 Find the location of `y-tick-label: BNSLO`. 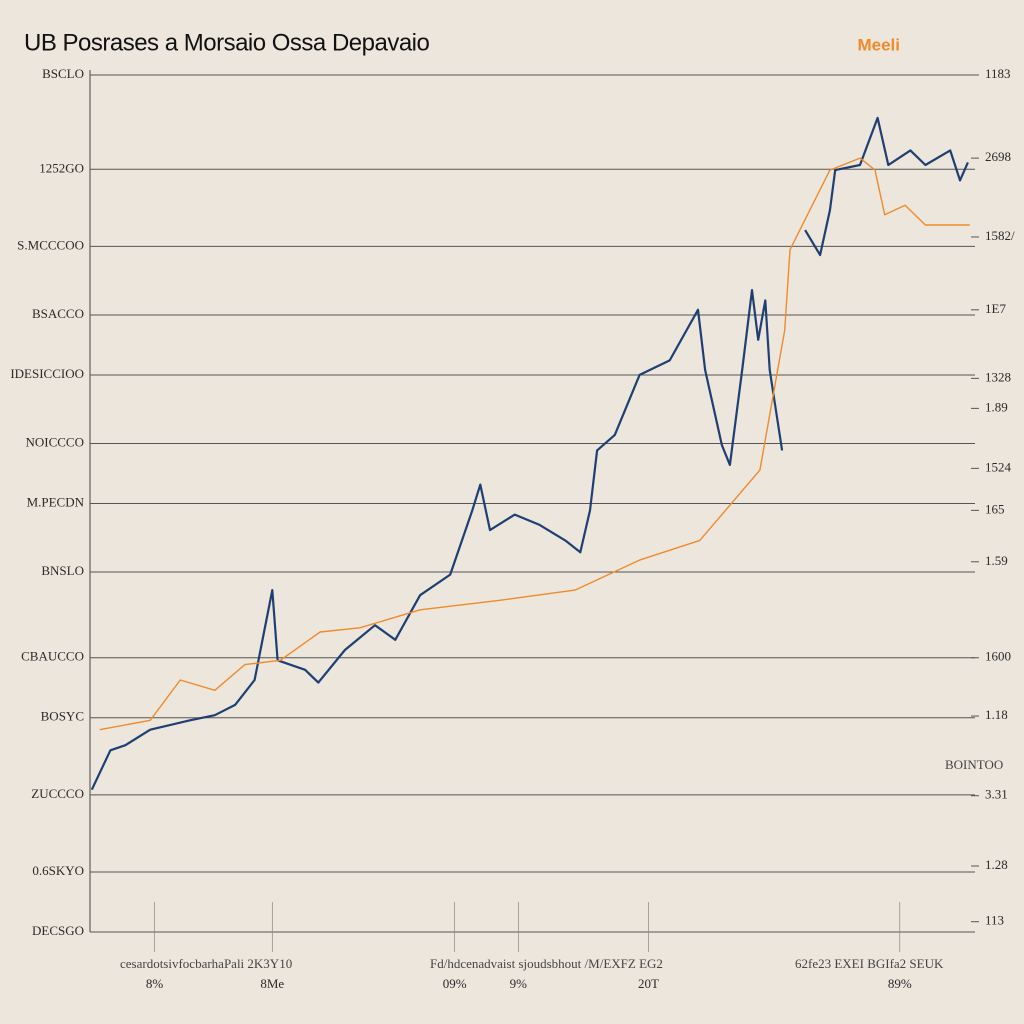

y-tick-label: BNSLO is located at coordinates (62, 570).